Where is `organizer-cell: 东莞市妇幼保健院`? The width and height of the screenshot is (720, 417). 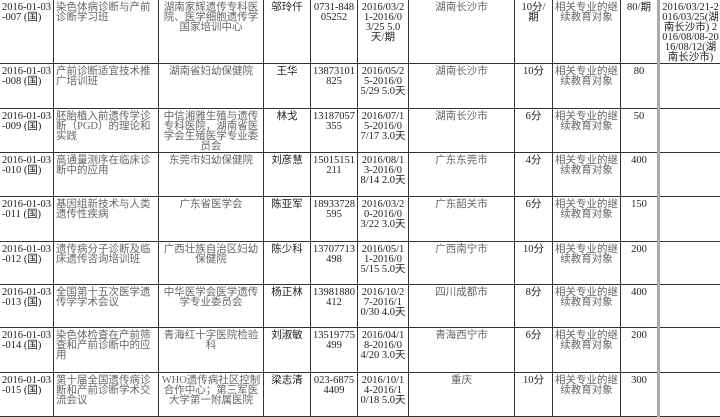 organizer-cell: 东莞市妇幼保健院 is located at coordinates (211, 175).